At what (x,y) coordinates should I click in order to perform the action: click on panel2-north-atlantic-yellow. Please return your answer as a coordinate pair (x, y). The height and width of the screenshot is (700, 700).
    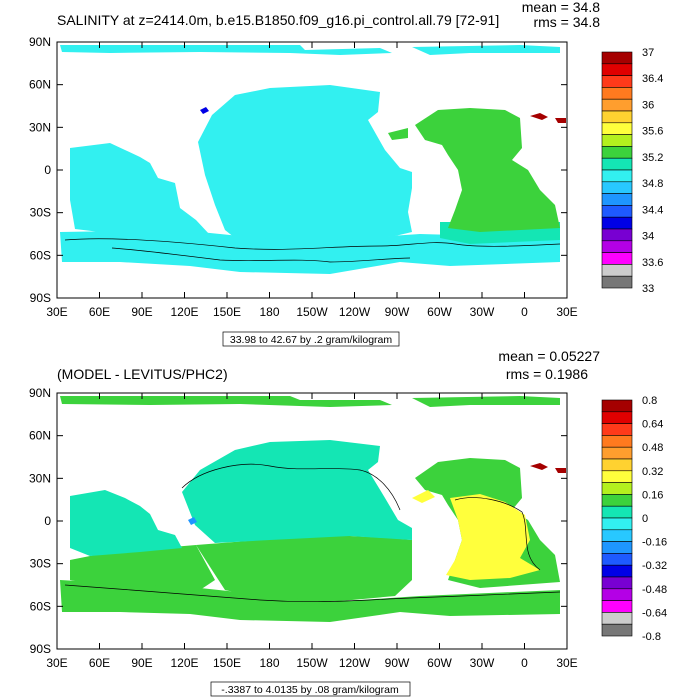
    Looking at the image, I should click on (423, 496).